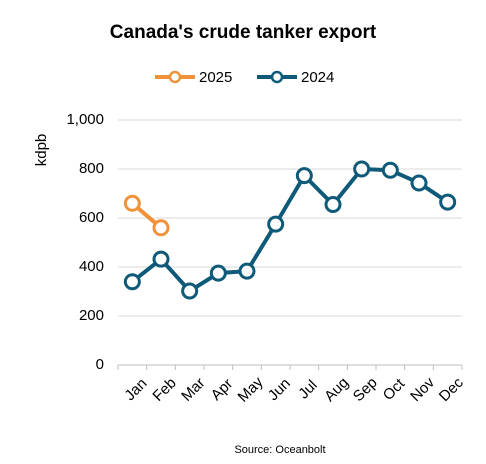 The width and height of the screenshot is (486, 464). I want to click on y-tick-label: 600, so click(91, 217).